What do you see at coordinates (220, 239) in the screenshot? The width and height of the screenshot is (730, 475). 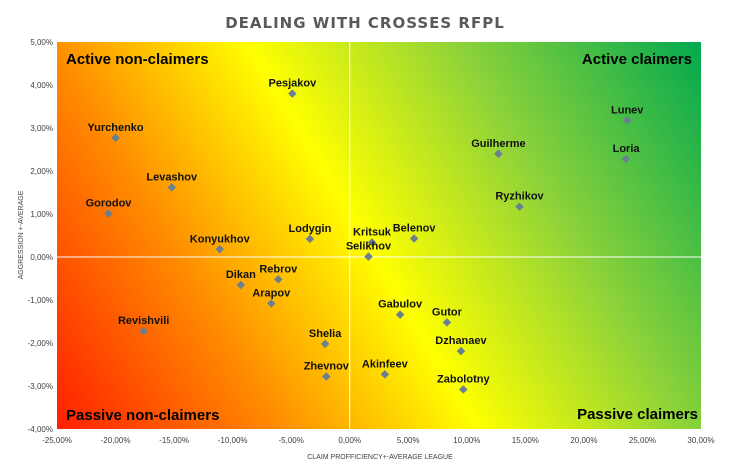 I see `data-point-label: Konyukhov` at bounding box center [220, 239].